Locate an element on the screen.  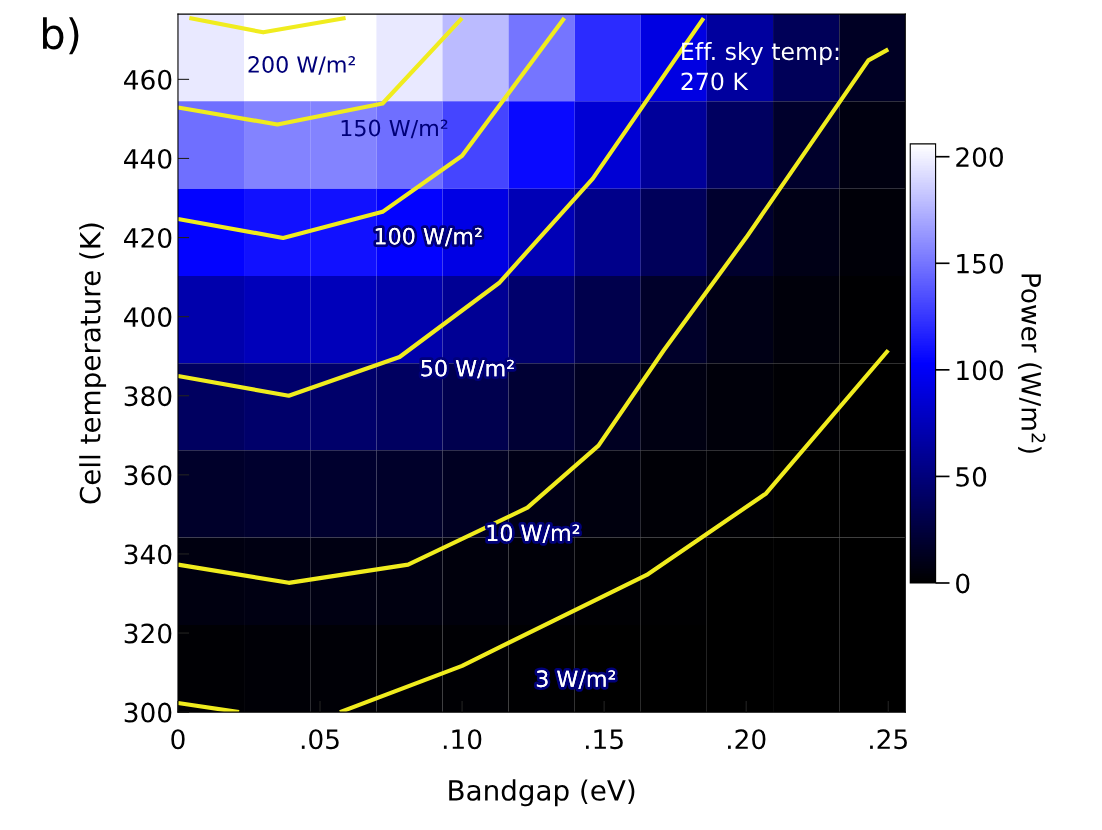
color-bar-label: 50 is located at coordinates (971, 476).